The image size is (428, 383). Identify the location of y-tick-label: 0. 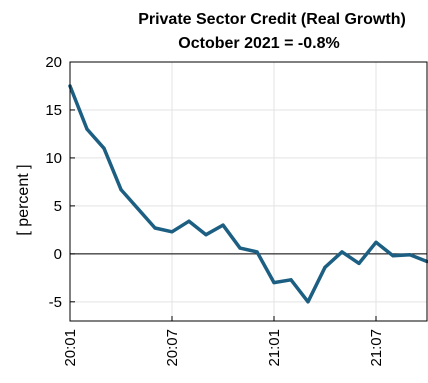
(58, 254).